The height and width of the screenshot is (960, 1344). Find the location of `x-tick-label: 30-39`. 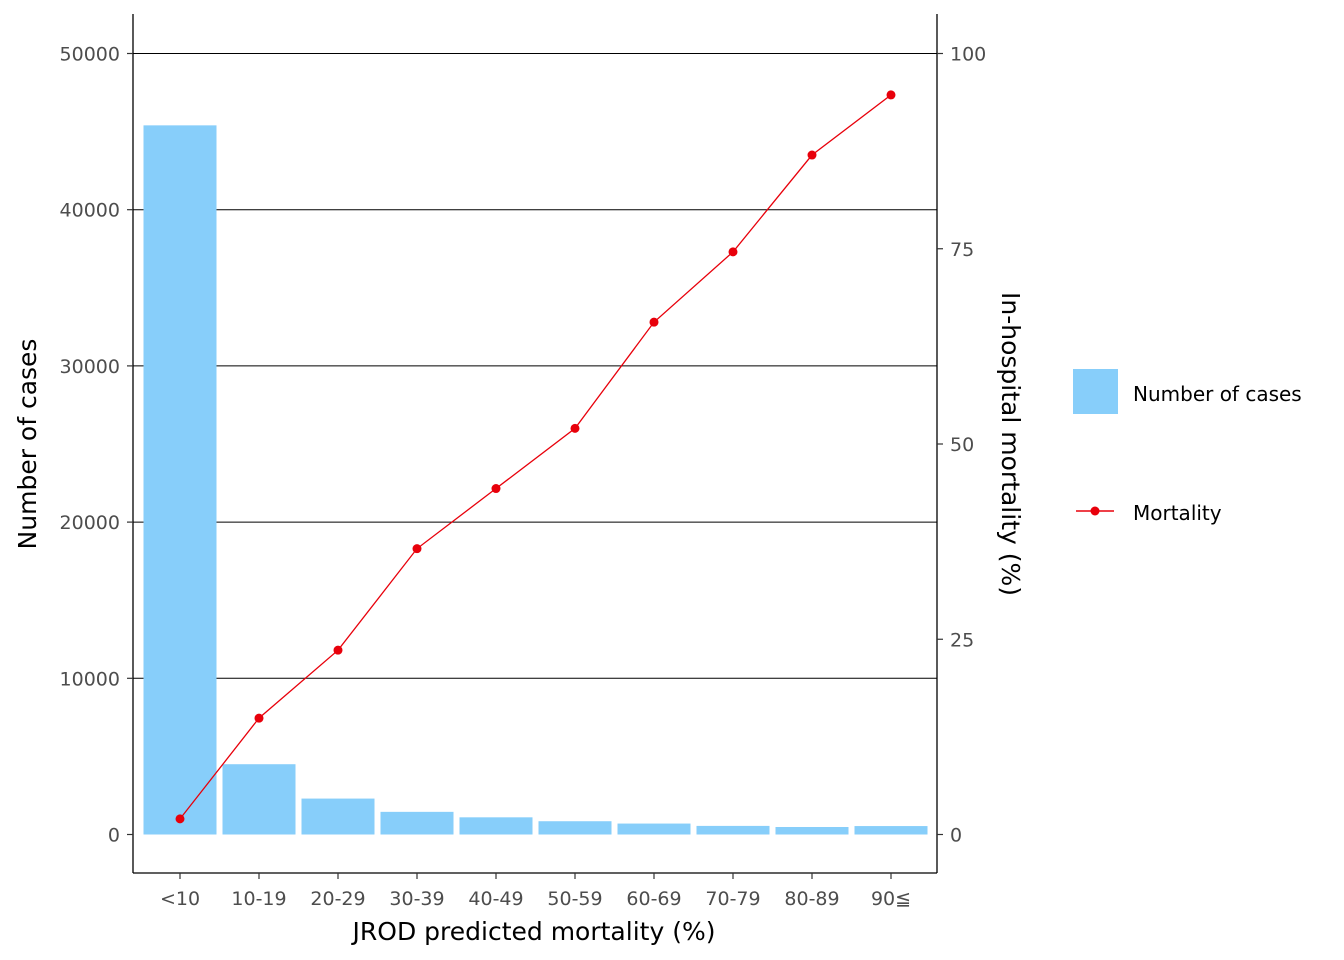

x-tick-label: 30-39 is located at coordinates (416, 899).